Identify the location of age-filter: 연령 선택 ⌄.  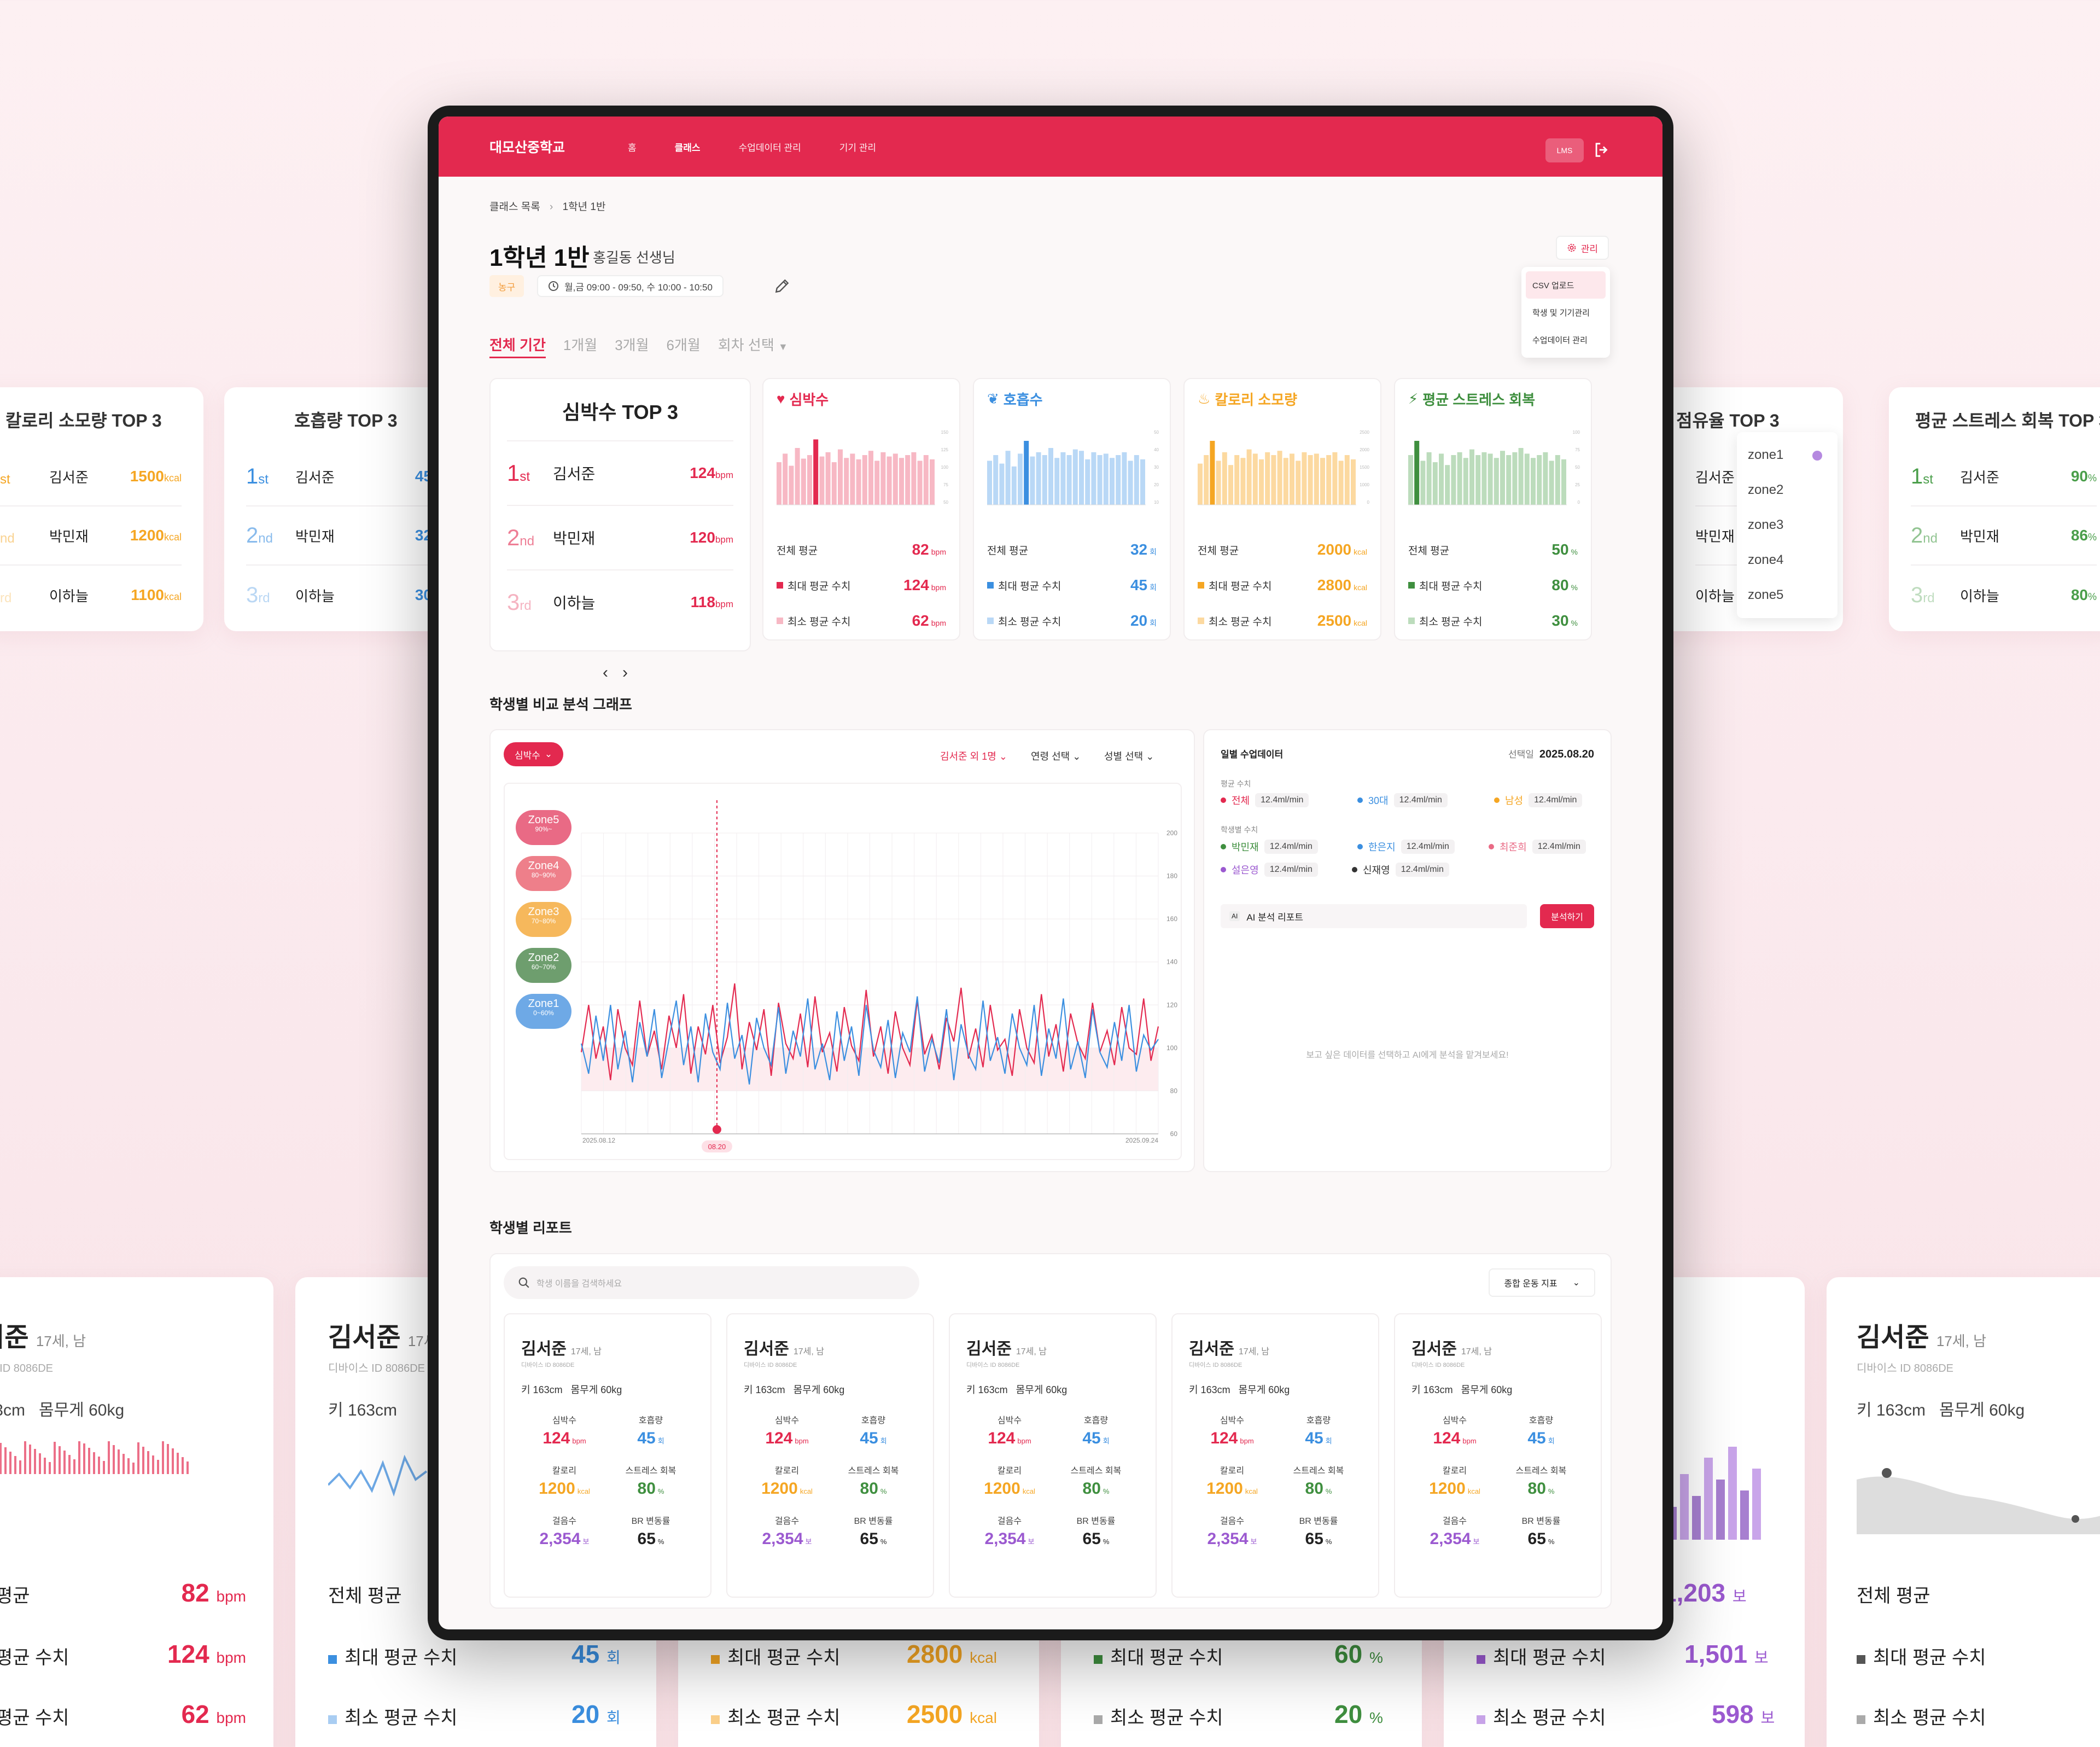
(1056, 756).